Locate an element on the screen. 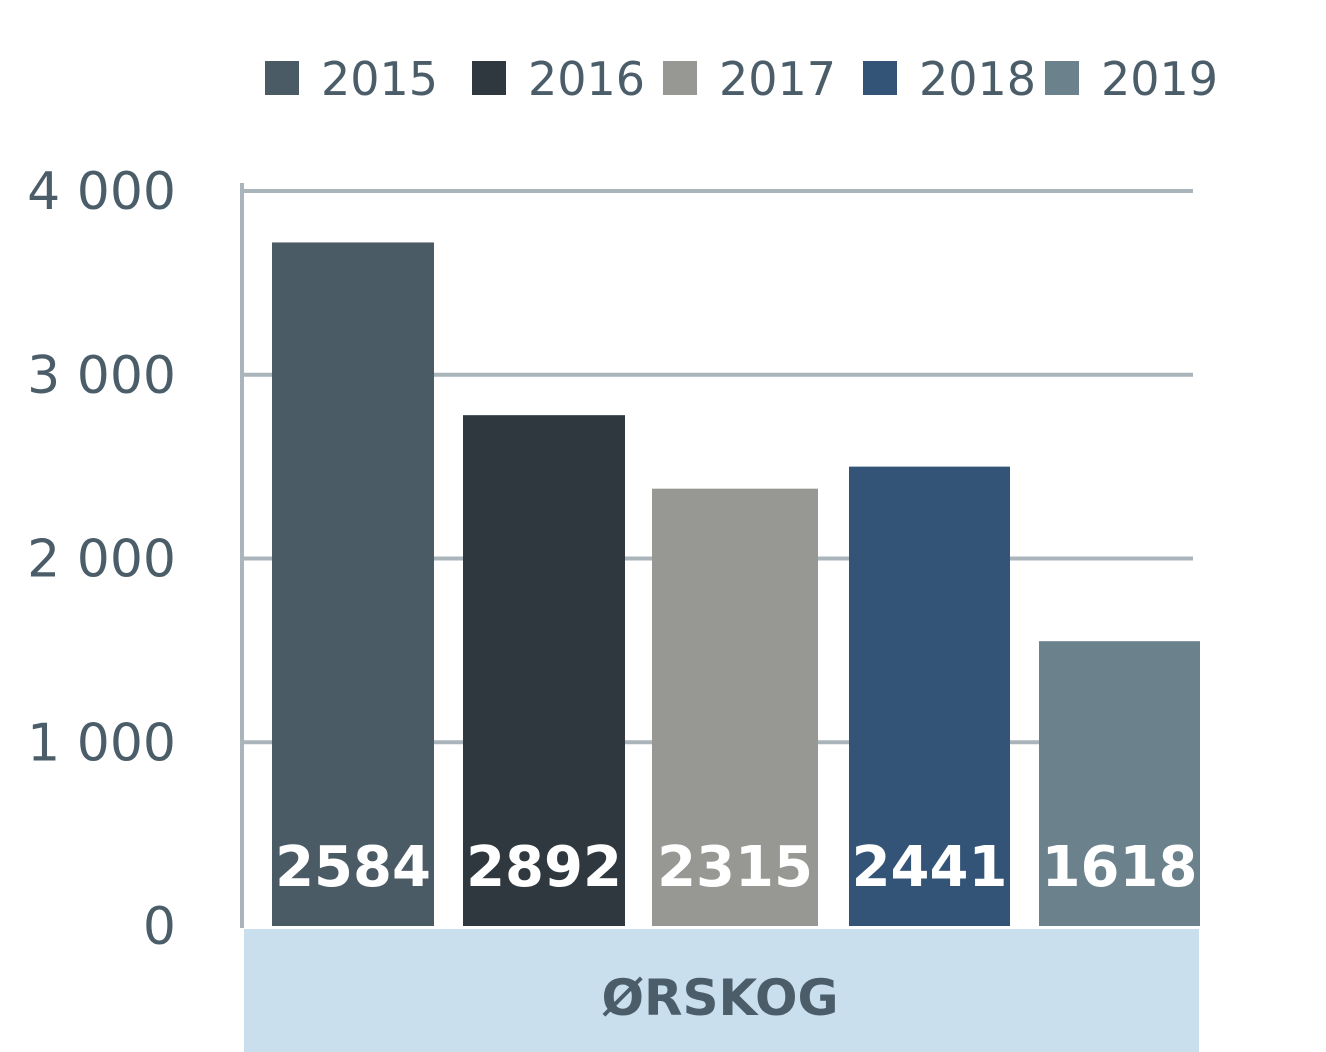 The width and height of the screenshot is (1326, 1052). legend-swatch-2016 is located at coordinates (489, 78).